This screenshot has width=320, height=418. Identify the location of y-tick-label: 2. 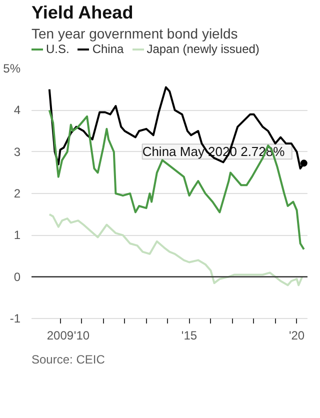
(17, 193).